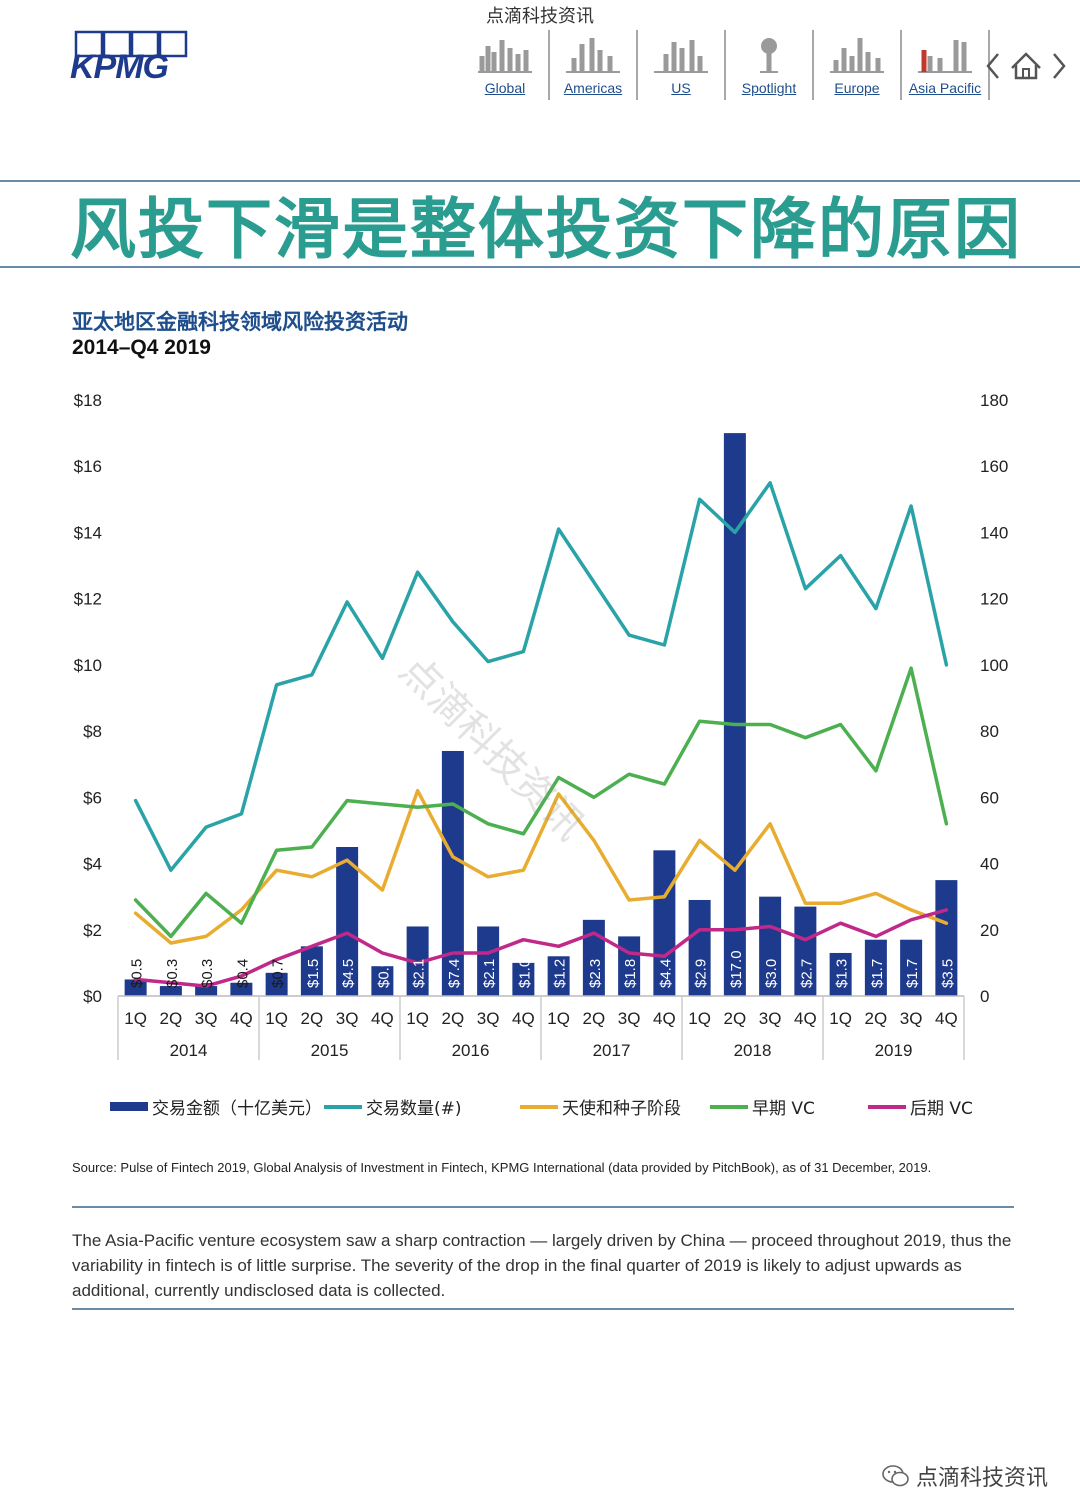 This screenshot has height=1492, width=1080. Describe the element at coordinates (621, 1109) in the screenshot. I see `legend-label: 天使和种子阶段` at that location.